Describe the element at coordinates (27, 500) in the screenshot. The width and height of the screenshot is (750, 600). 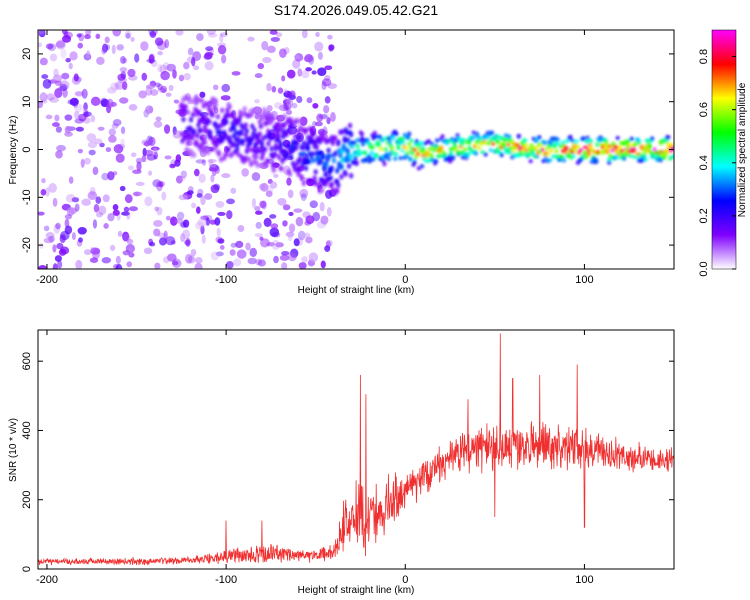
I see `y-tick-label: 200` at that location.